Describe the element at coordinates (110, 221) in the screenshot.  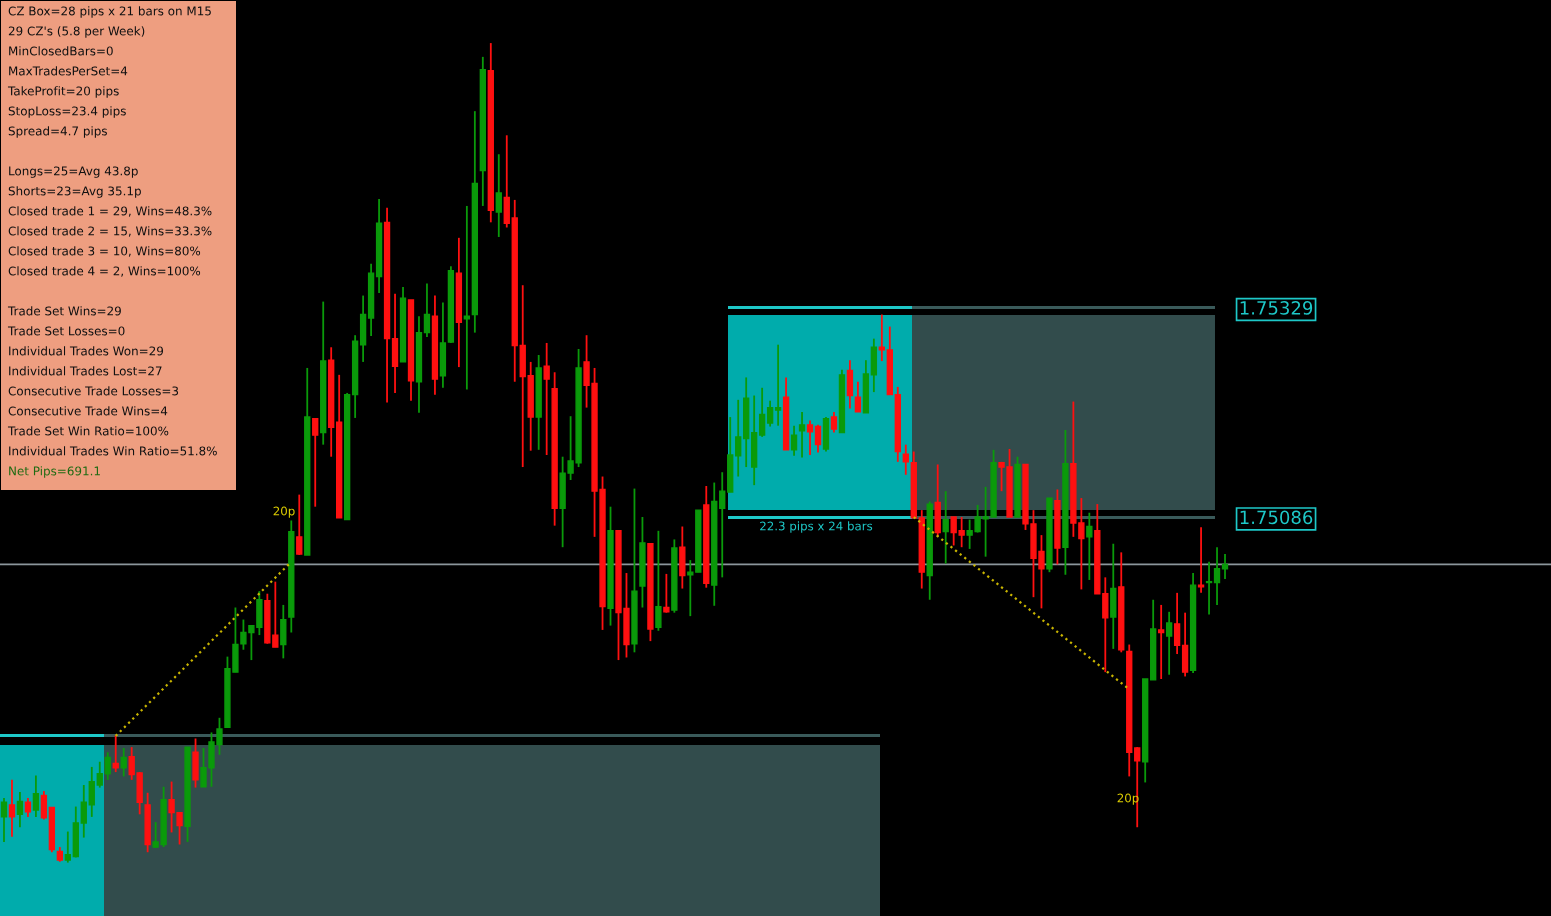
I see `annotation: Longs=25=Avg 43.8p Shorts=23=Avg 35.1p Closed trade 1 = 29, Wins=48.3% Closed trade 2 = 15, Wins=33.3% Closed trade 3 = 10, Wins=80% Closed trade 4 = 2, Wins=100%` at that location.